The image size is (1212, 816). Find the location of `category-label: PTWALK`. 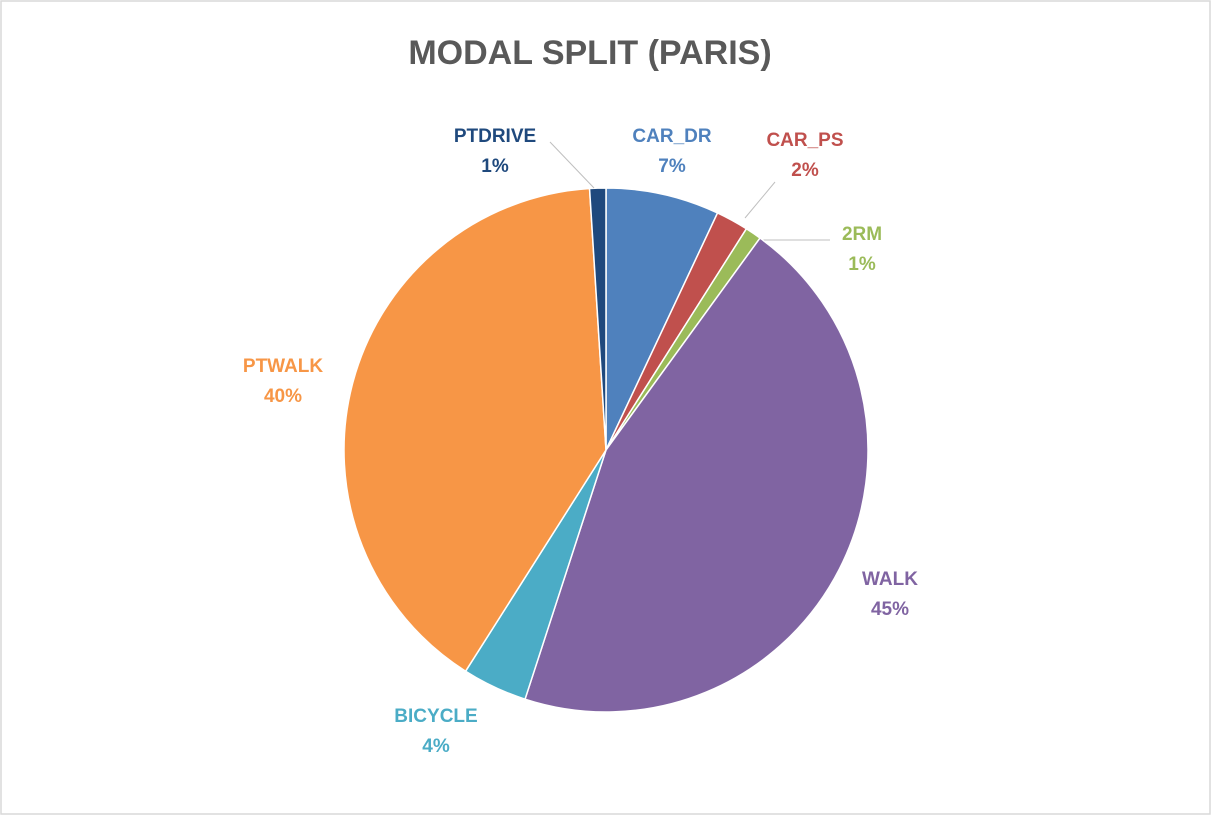

category-label: PTWALK is located at coordinates (283, 366).